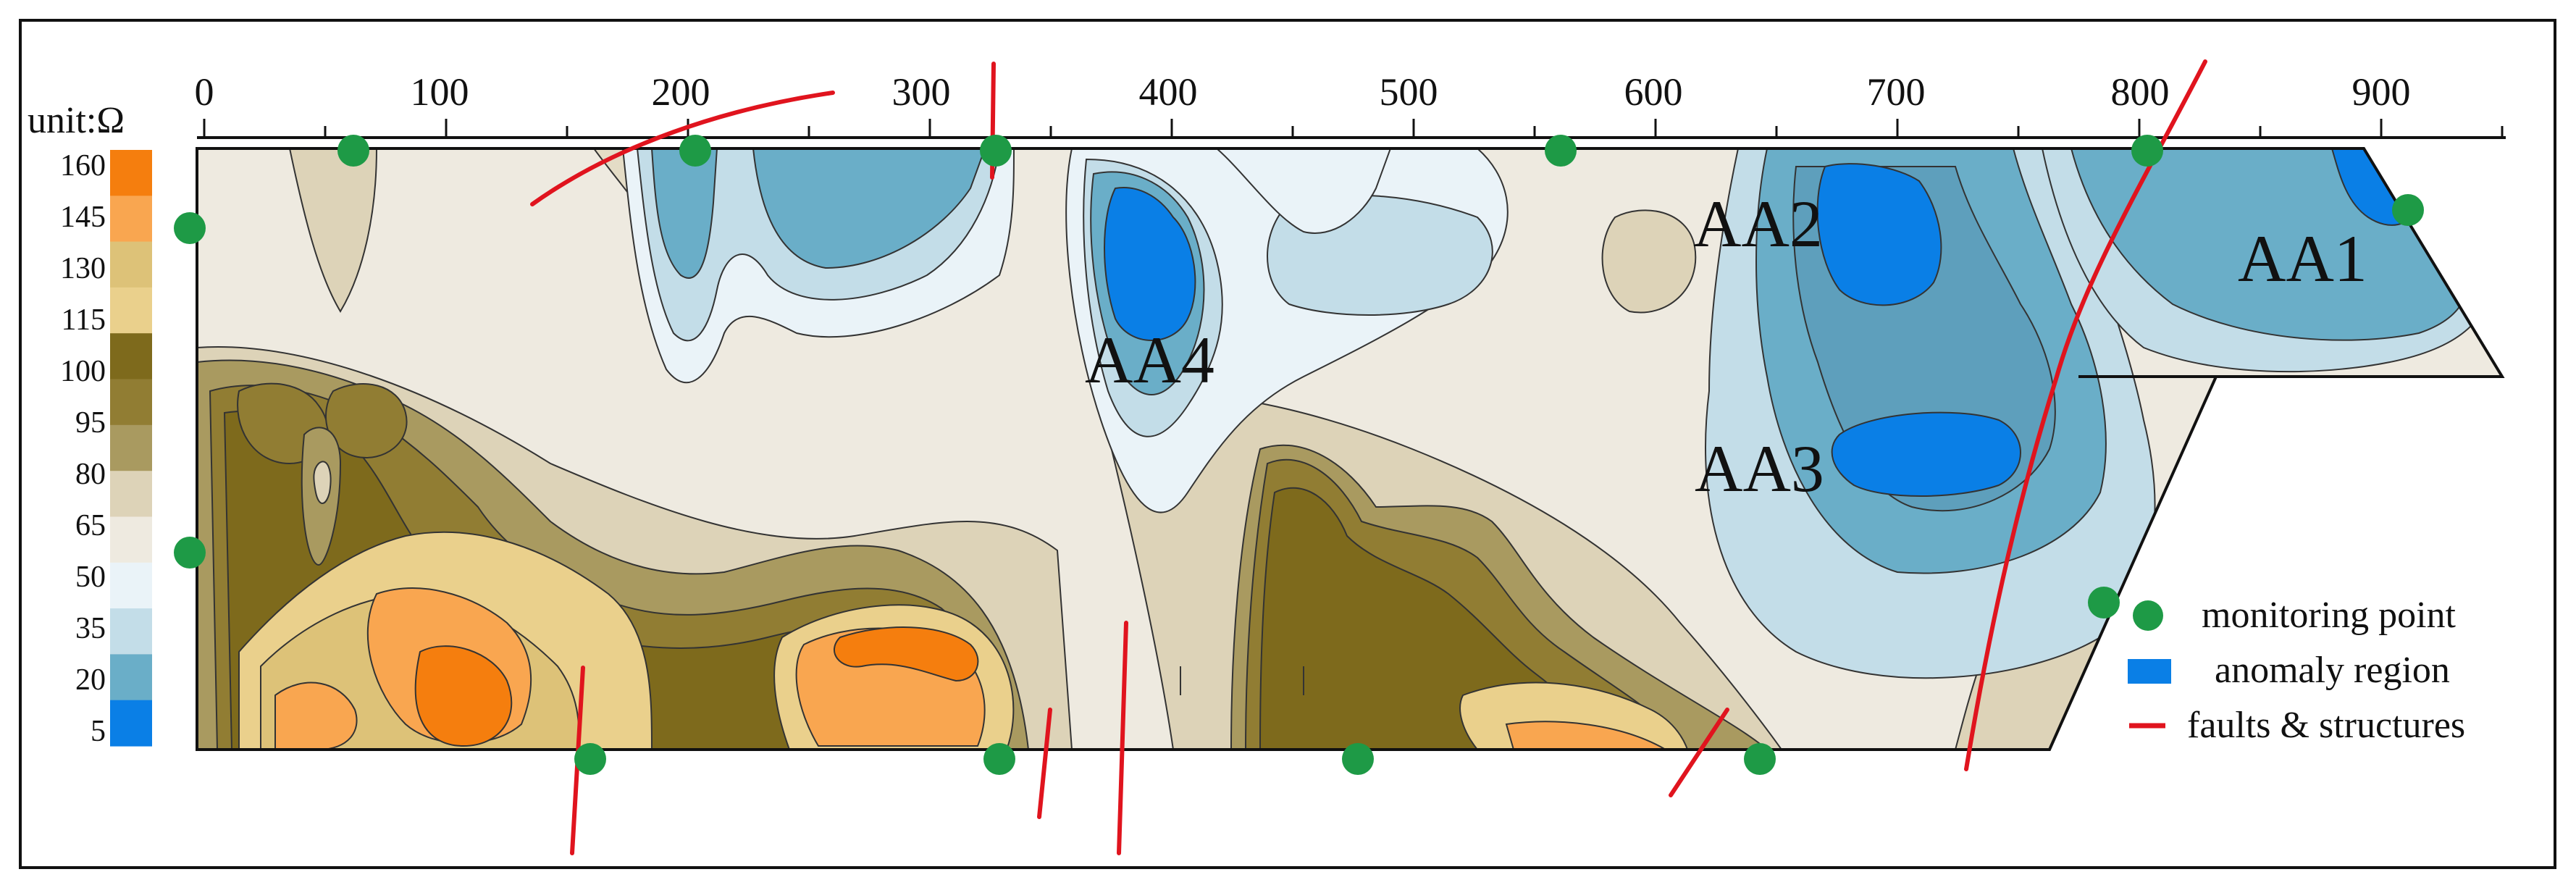  What do you see at coordinates (76, 120) in the screenshot?
I see `scale-title: unit:Ω` at bounding box center [76, 120].